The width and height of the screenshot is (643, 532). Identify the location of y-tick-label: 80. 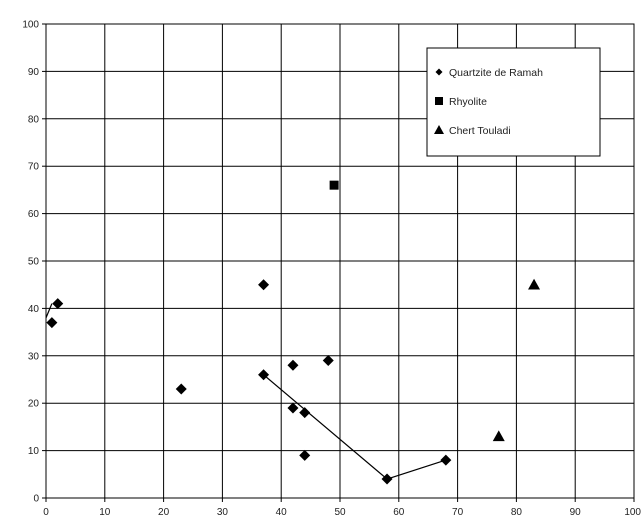
(34, 119).